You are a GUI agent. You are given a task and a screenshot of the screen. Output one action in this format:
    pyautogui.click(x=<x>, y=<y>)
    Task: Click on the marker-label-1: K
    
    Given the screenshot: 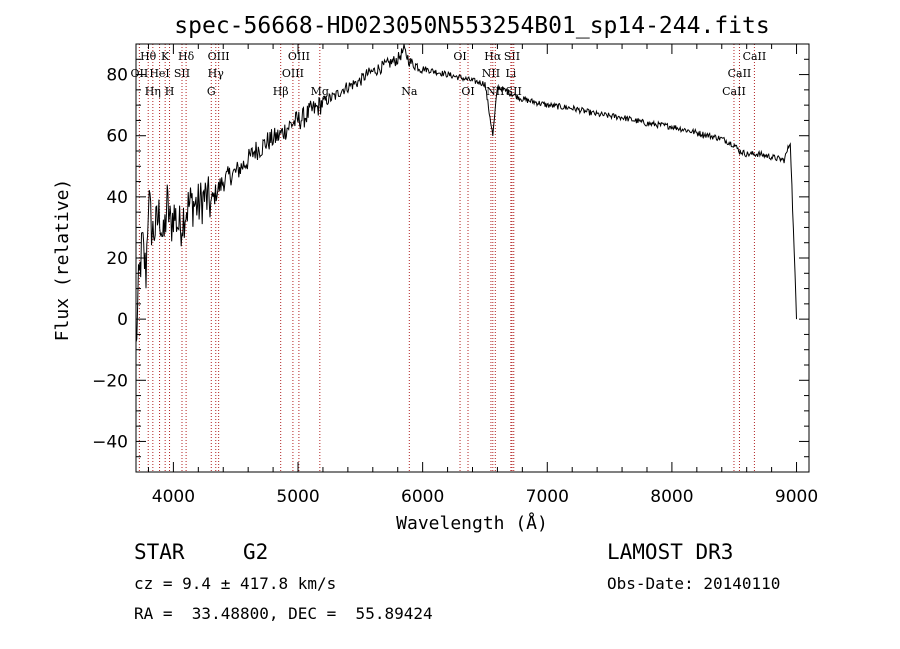 What is the action you would take?
    pyautogui.click(x=165, y=56)
    